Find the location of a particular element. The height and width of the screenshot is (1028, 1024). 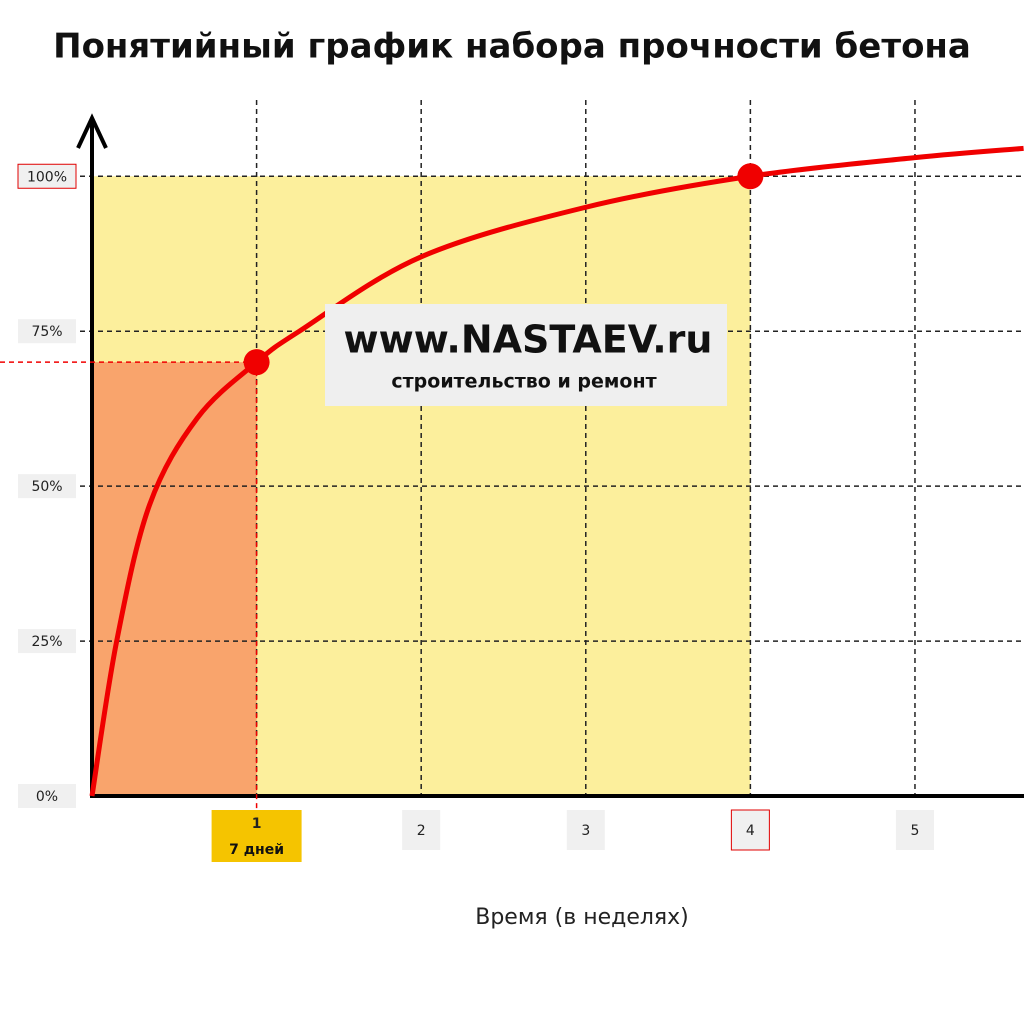

watermark-box is located at coordinates (526, 355).